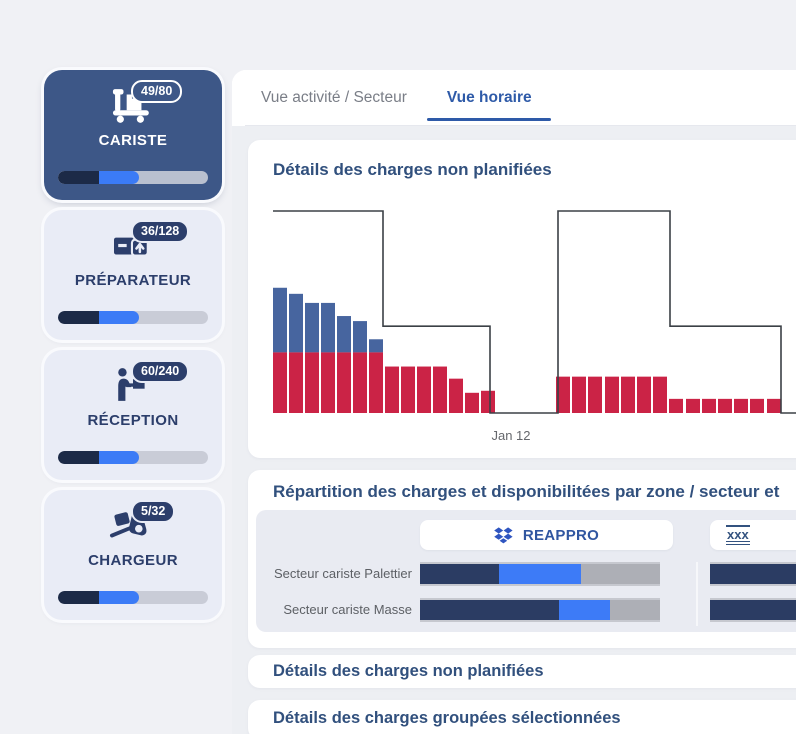  I want to click on sidebar-card-chargeur: 5/32 CHARGEUR, so click(133, 555).